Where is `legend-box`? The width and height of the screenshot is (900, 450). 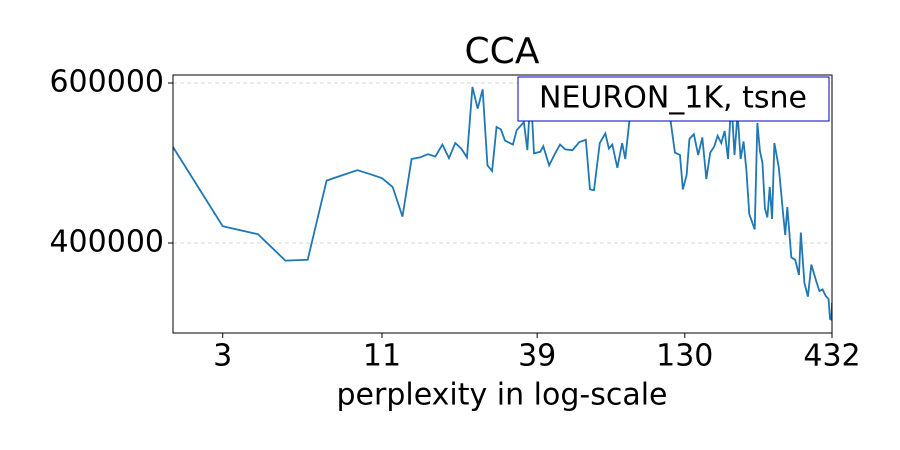 legend-box is located at coordinates (673, 99).